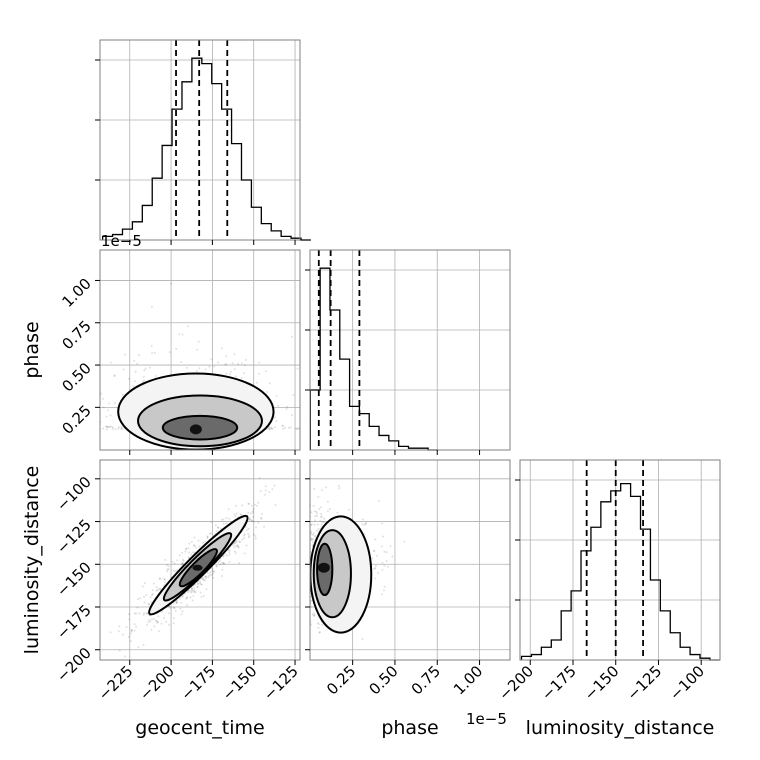  What do you see at coordinates (383, 680) in the screenshot?
I see `x-tick-label: 0.50` at bounding box center [383, 680].